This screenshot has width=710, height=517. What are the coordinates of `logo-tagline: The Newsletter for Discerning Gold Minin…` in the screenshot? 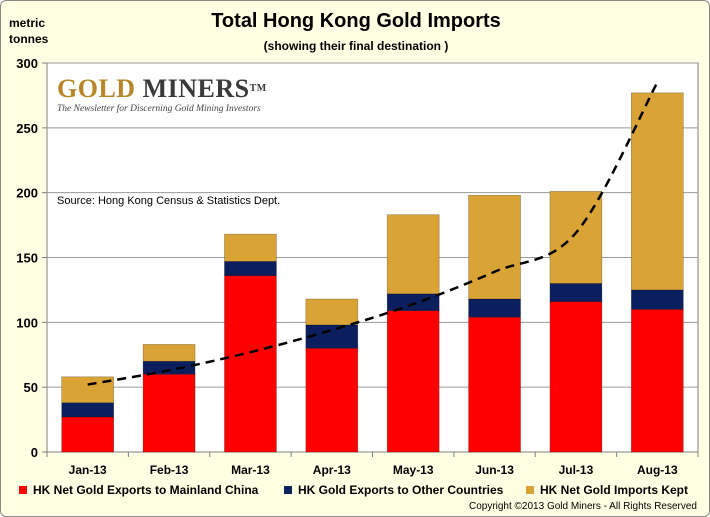 It's located at (159, 109).